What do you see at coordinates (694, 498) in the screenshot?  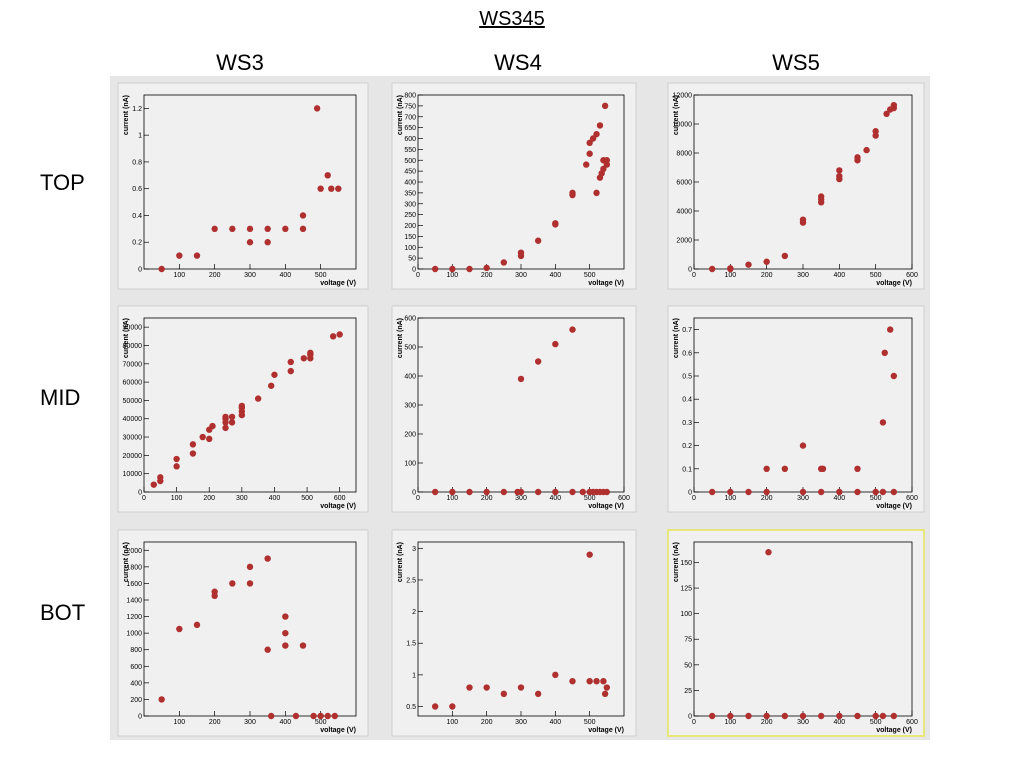 I see `x-tick-label: 0` at bounding box center [694, 498].